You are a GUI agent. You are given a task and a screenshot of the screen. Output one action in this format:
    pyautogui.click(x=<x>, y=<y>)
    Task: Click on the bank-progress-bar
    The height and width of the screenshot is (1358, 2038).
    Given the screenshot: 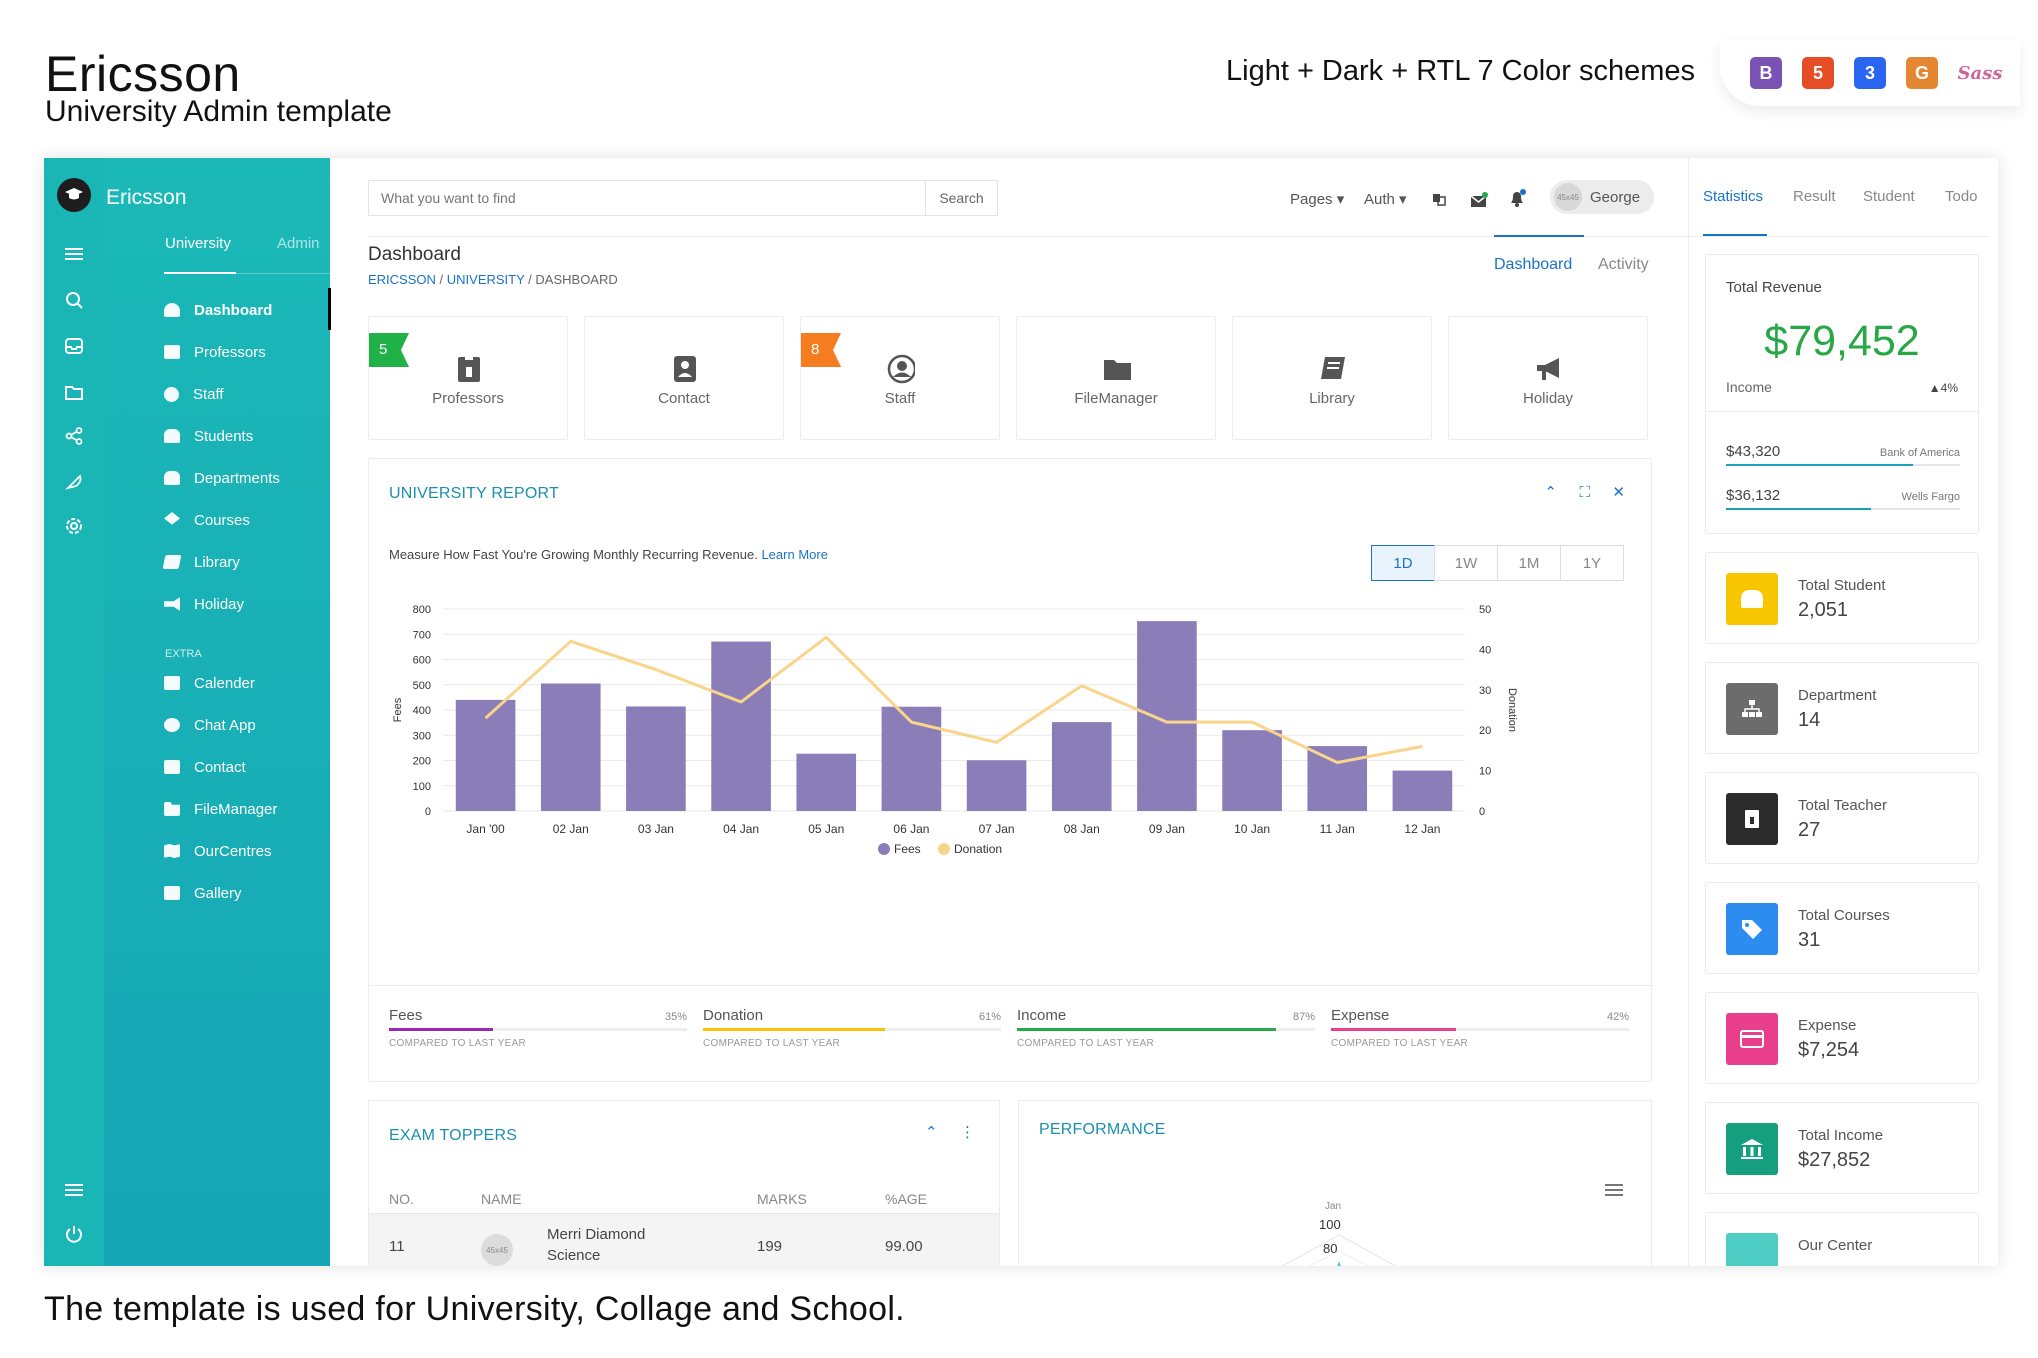 What is the action you would take?
    pyautogui.click(x=1820, y=465)
    